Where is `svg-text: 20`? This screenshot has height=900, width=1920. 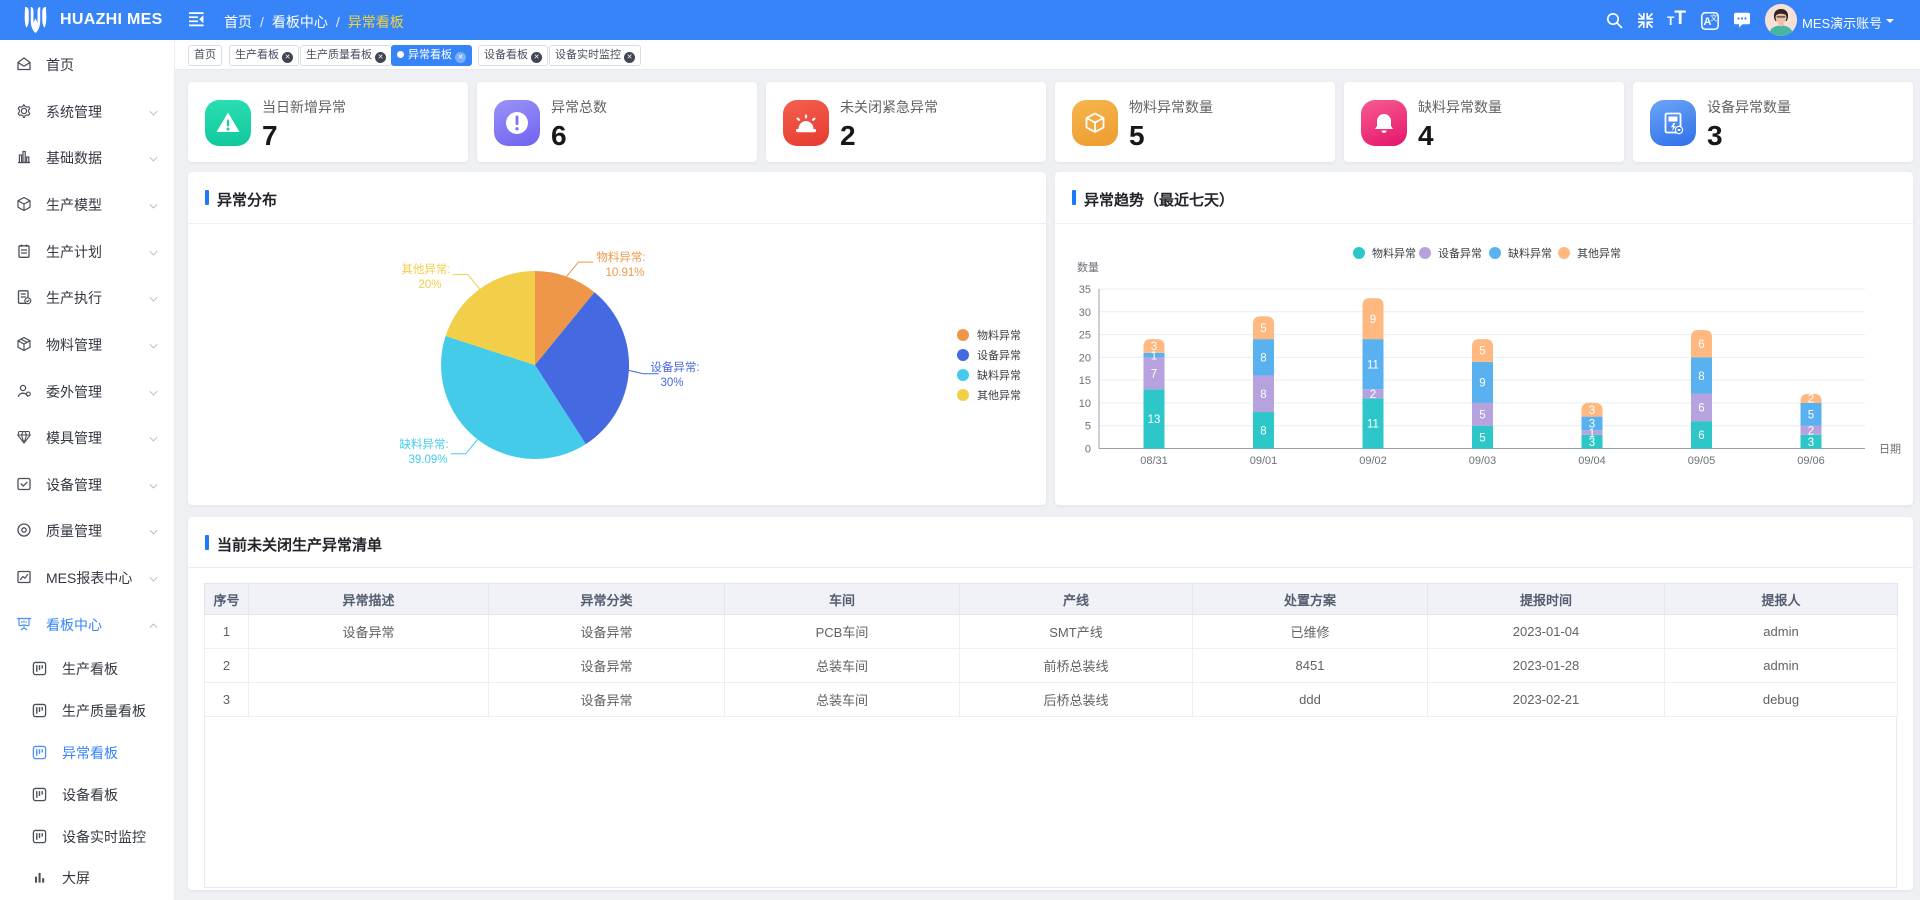
svg-text: 20 is located at coordinates (1085, 358).